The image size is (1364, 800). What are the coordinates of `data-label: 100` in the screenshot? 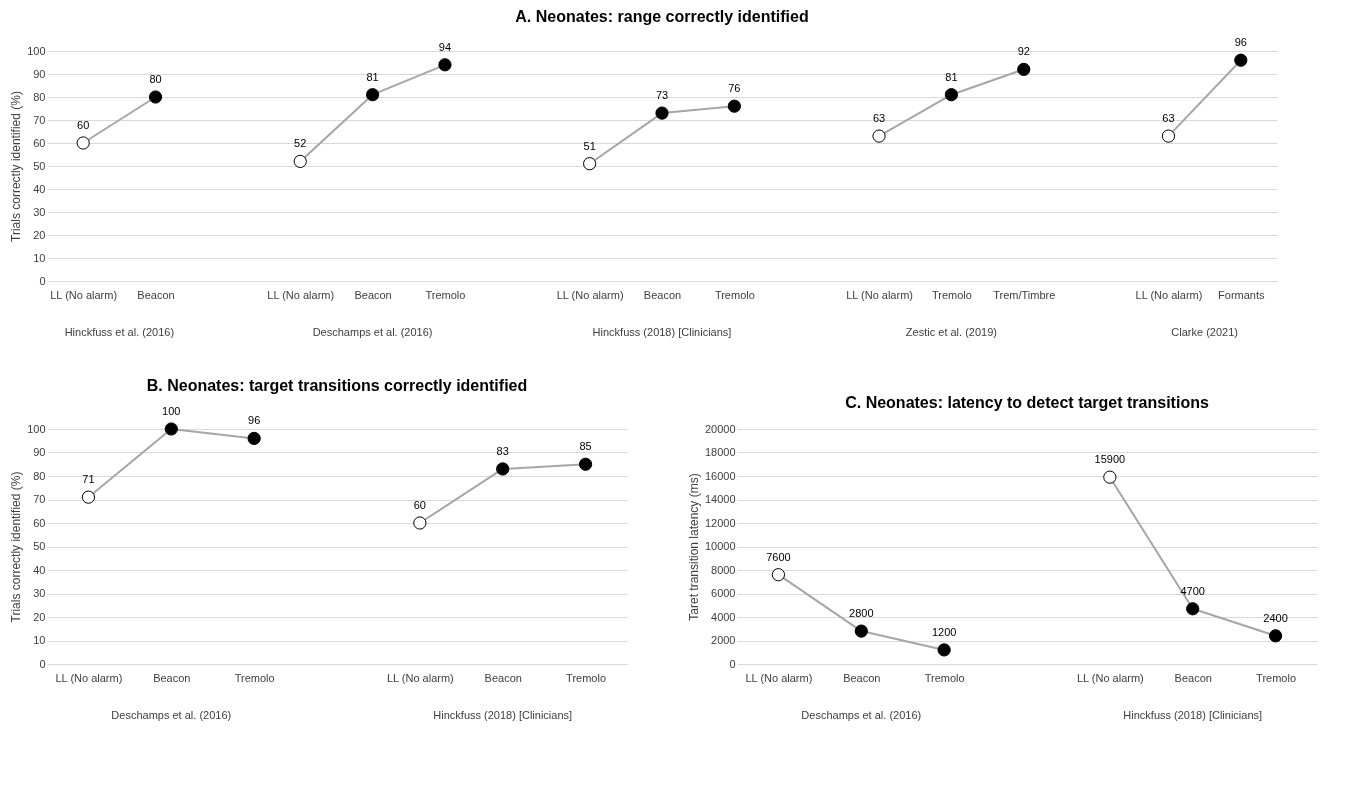 It's located at (171, 411).